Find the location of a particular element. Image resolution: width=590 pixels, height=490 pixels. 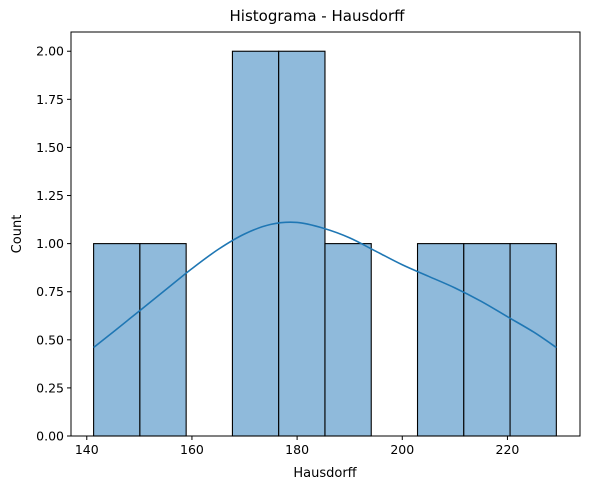

x-tick-label-200: 200 is located at coordinates (402, 449).